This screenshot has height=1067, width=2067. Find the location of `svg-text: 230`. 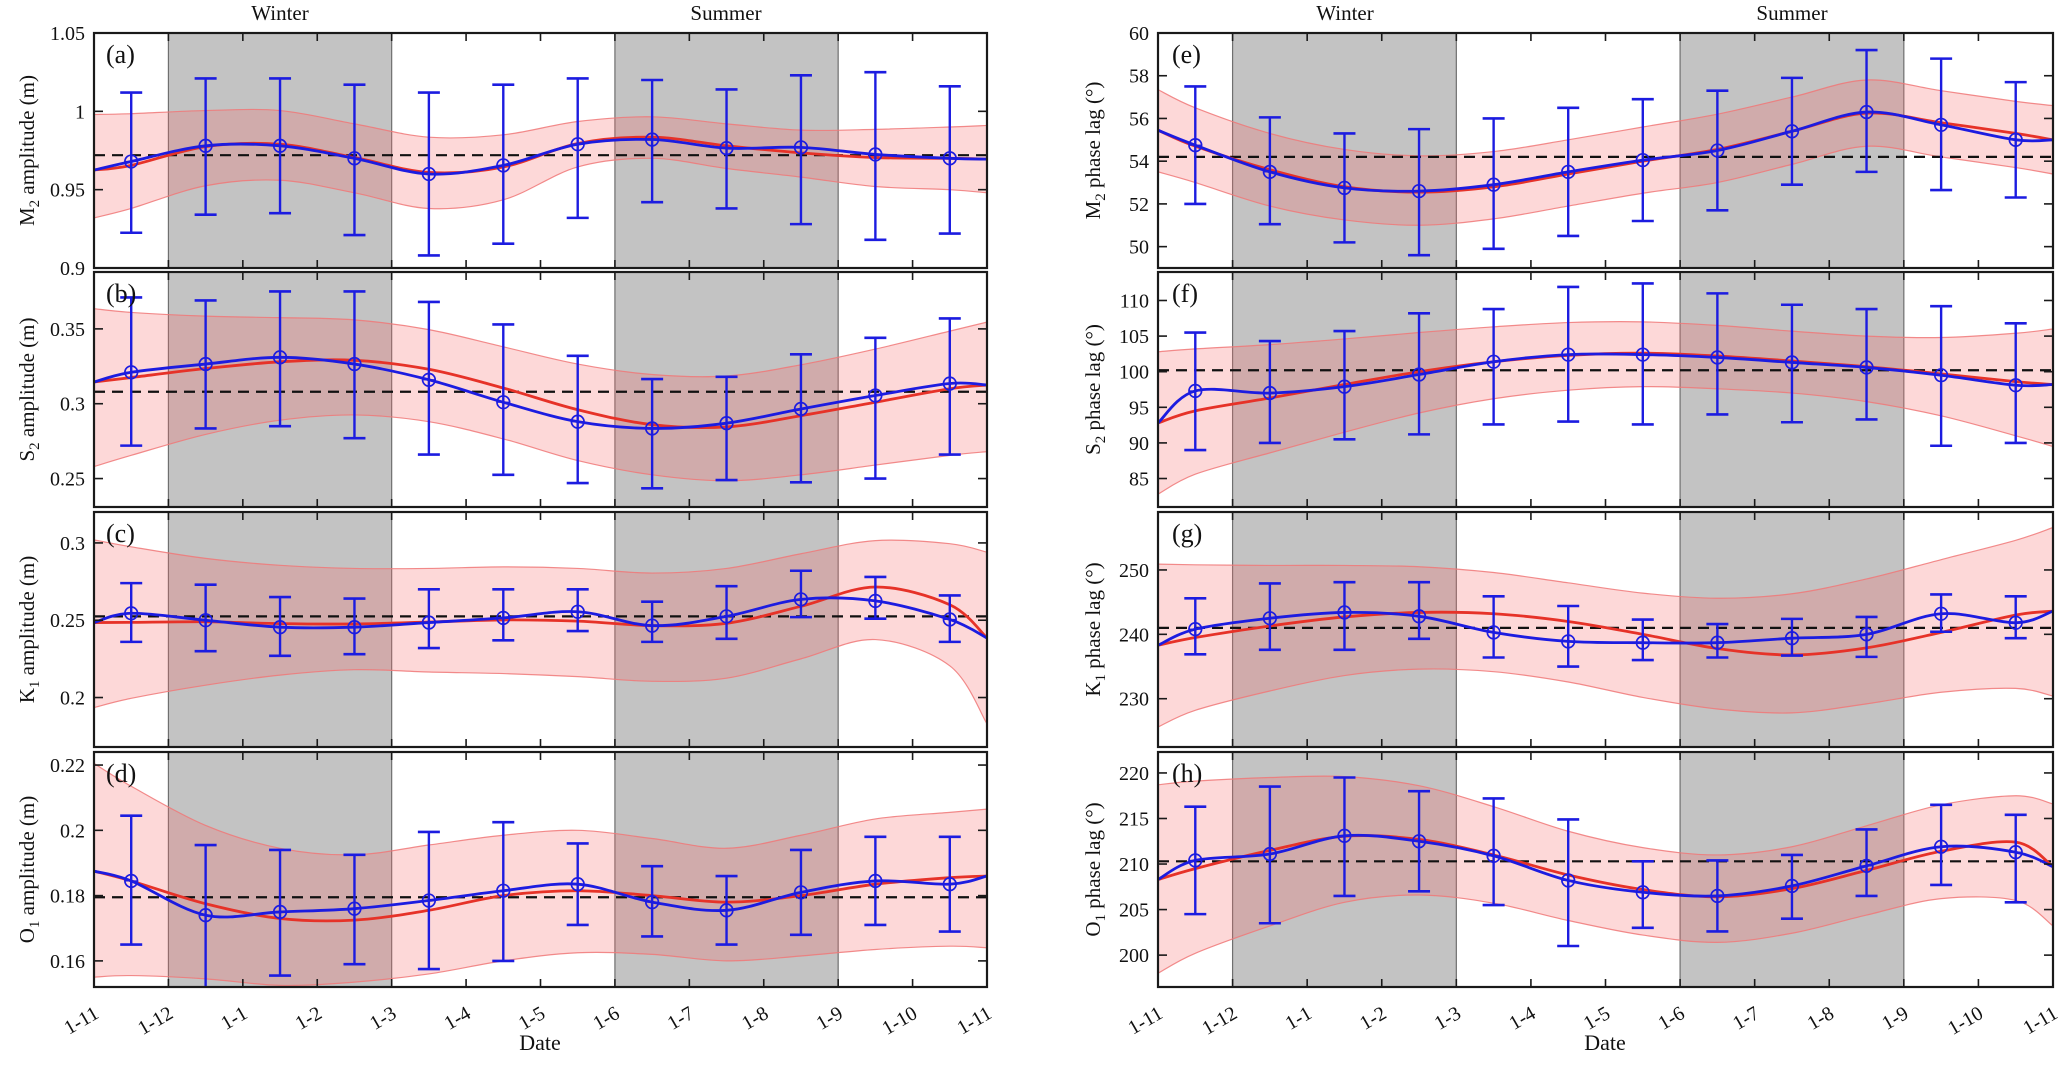

svg-text: 230 is located at coordinates (1134, 700).